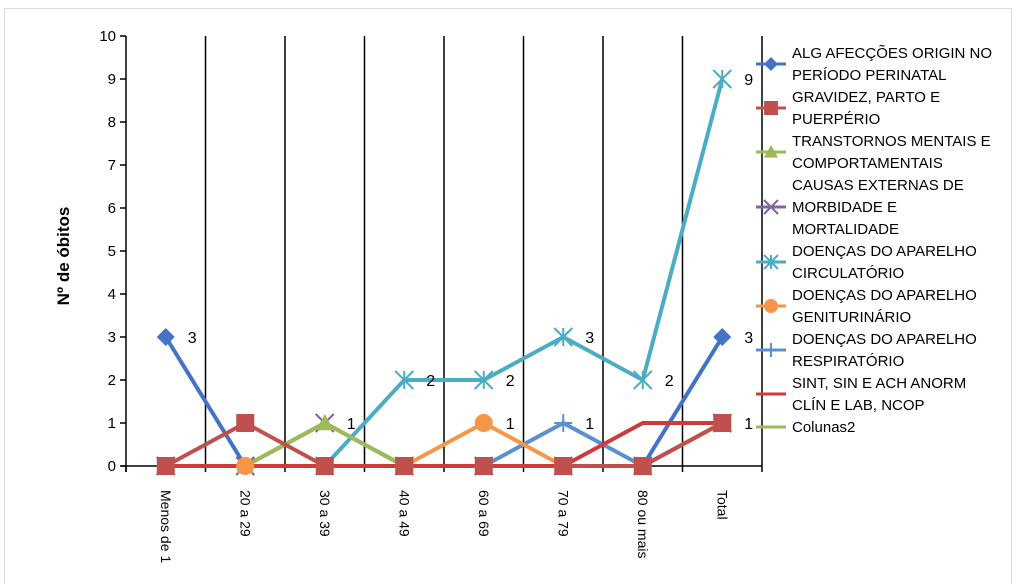 The image size is (1016, 585). Describe the element at coordinates (404, 513) in the screenshot. I see `x-tick-label: 40 a 49` at that location.